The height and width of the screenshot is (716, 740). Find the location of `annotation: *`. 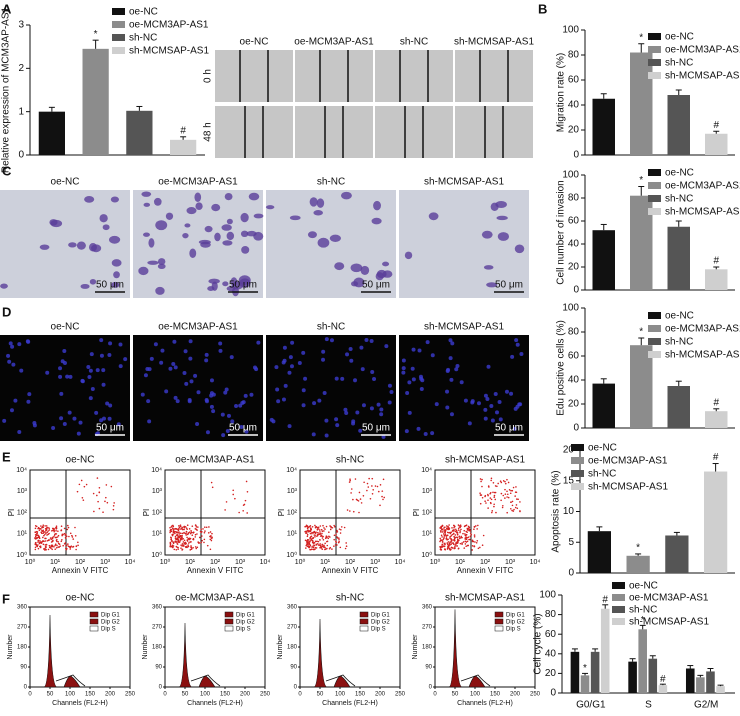

annotation: * is located at coordinates (641, 37).